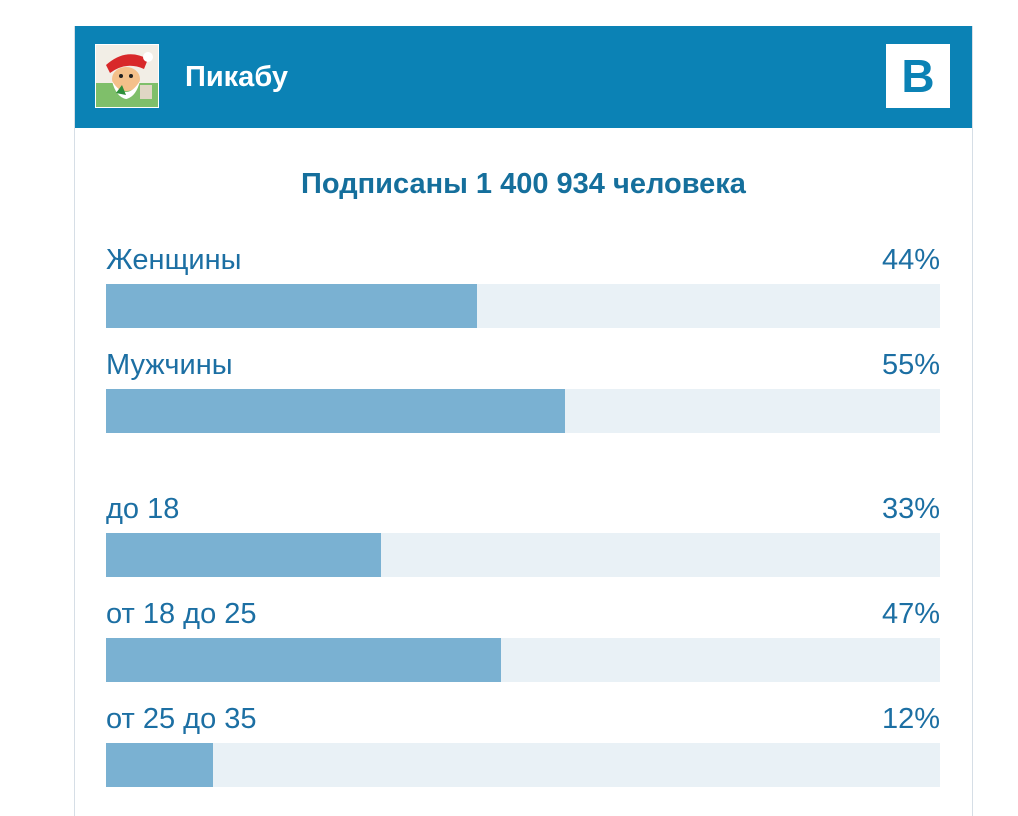 The image size is (1018, 816). Describe the element at coordinates (910, 614) in the screenshot. I see `stat-percent: 47%` at that location.